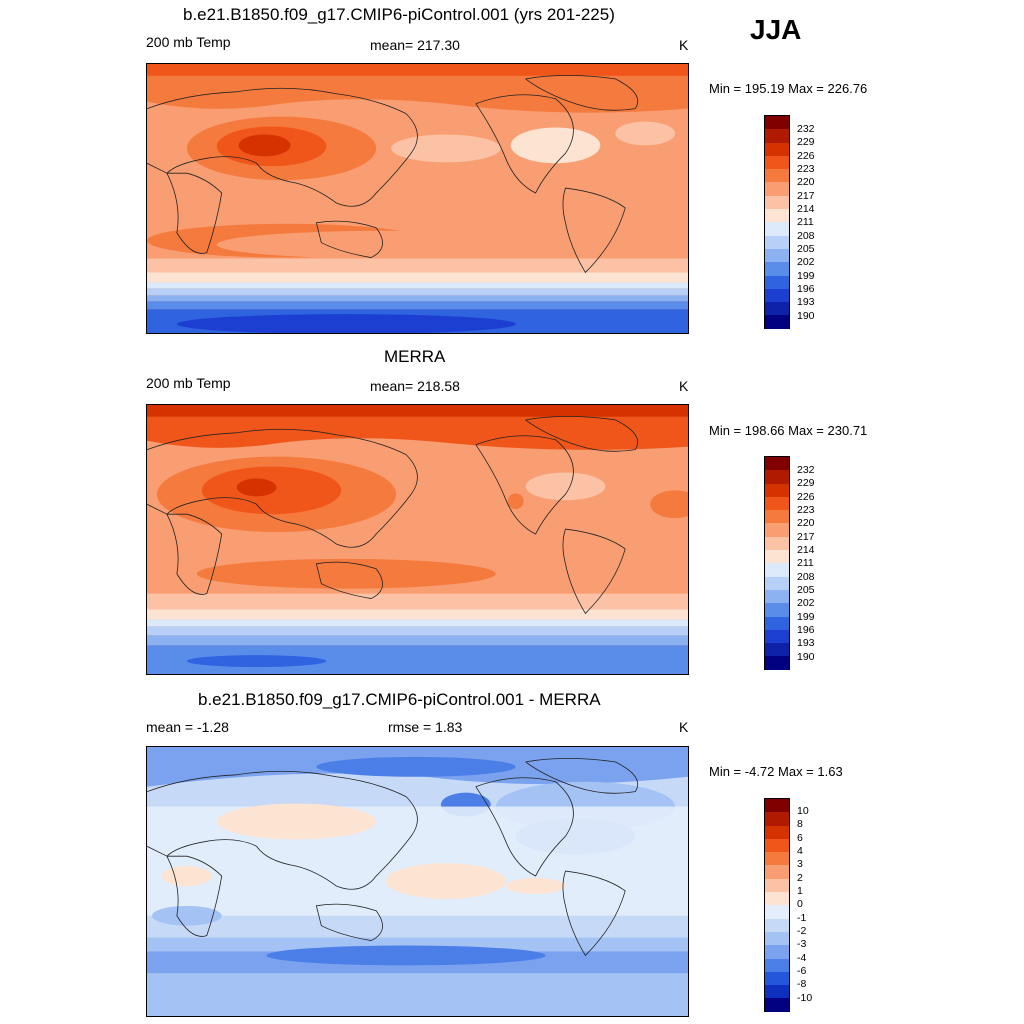  What do you see at coordinates (800, 864) in the screenshot?
I see `panel-3-colorbar-tick: 3` at bounding box center [800, 864].